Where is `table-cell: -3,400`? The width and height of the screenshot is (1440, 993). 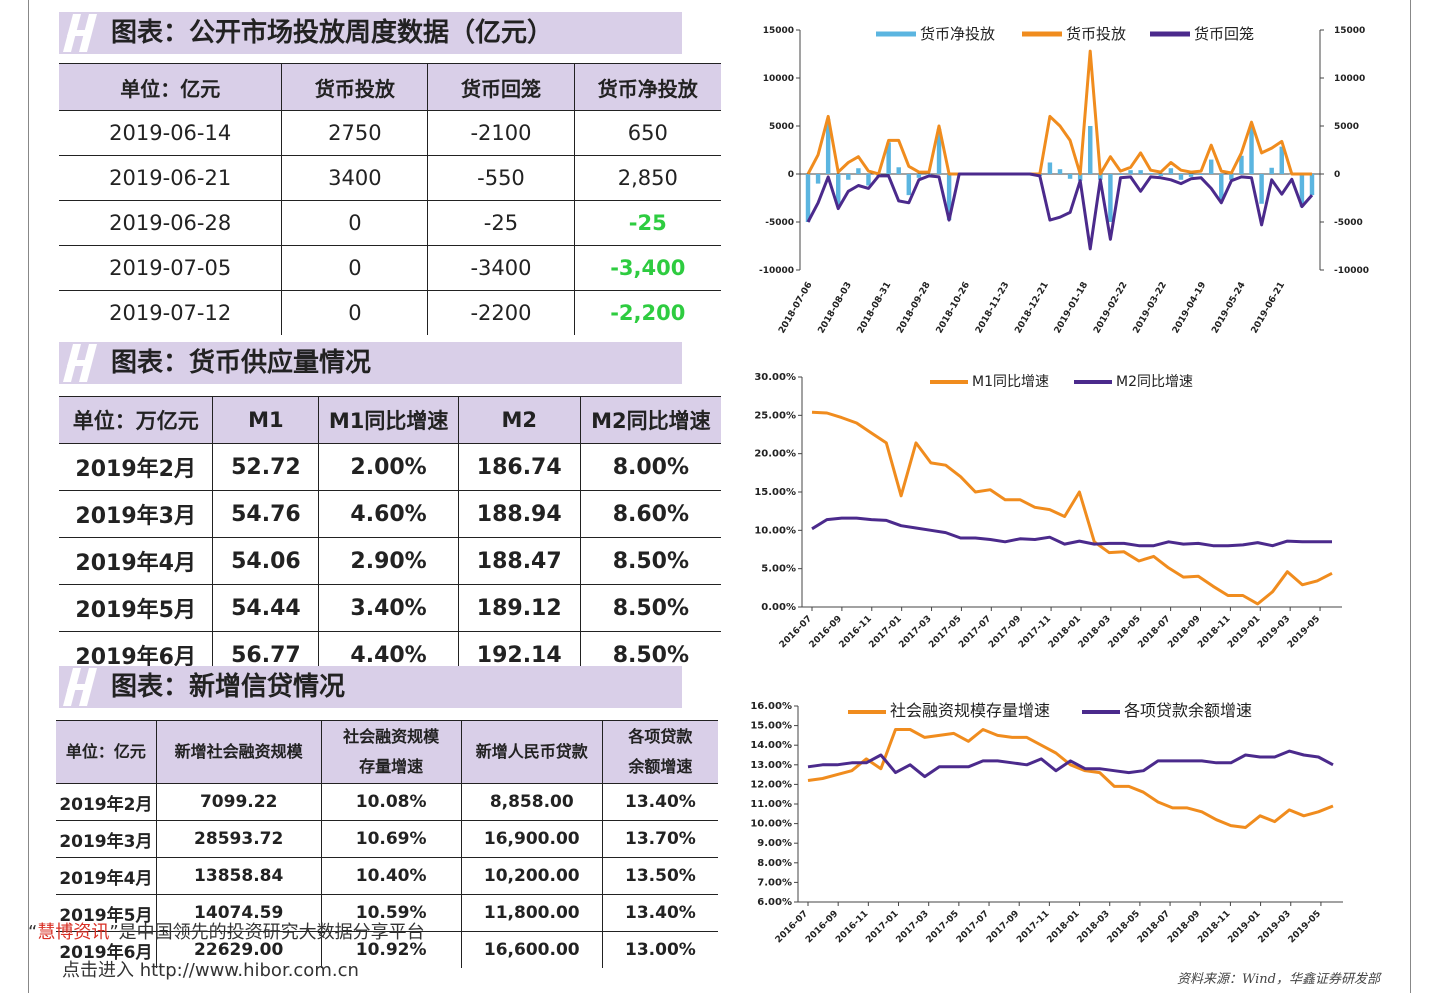 table-cell: -3,400 is located at coordinates (647, 268).